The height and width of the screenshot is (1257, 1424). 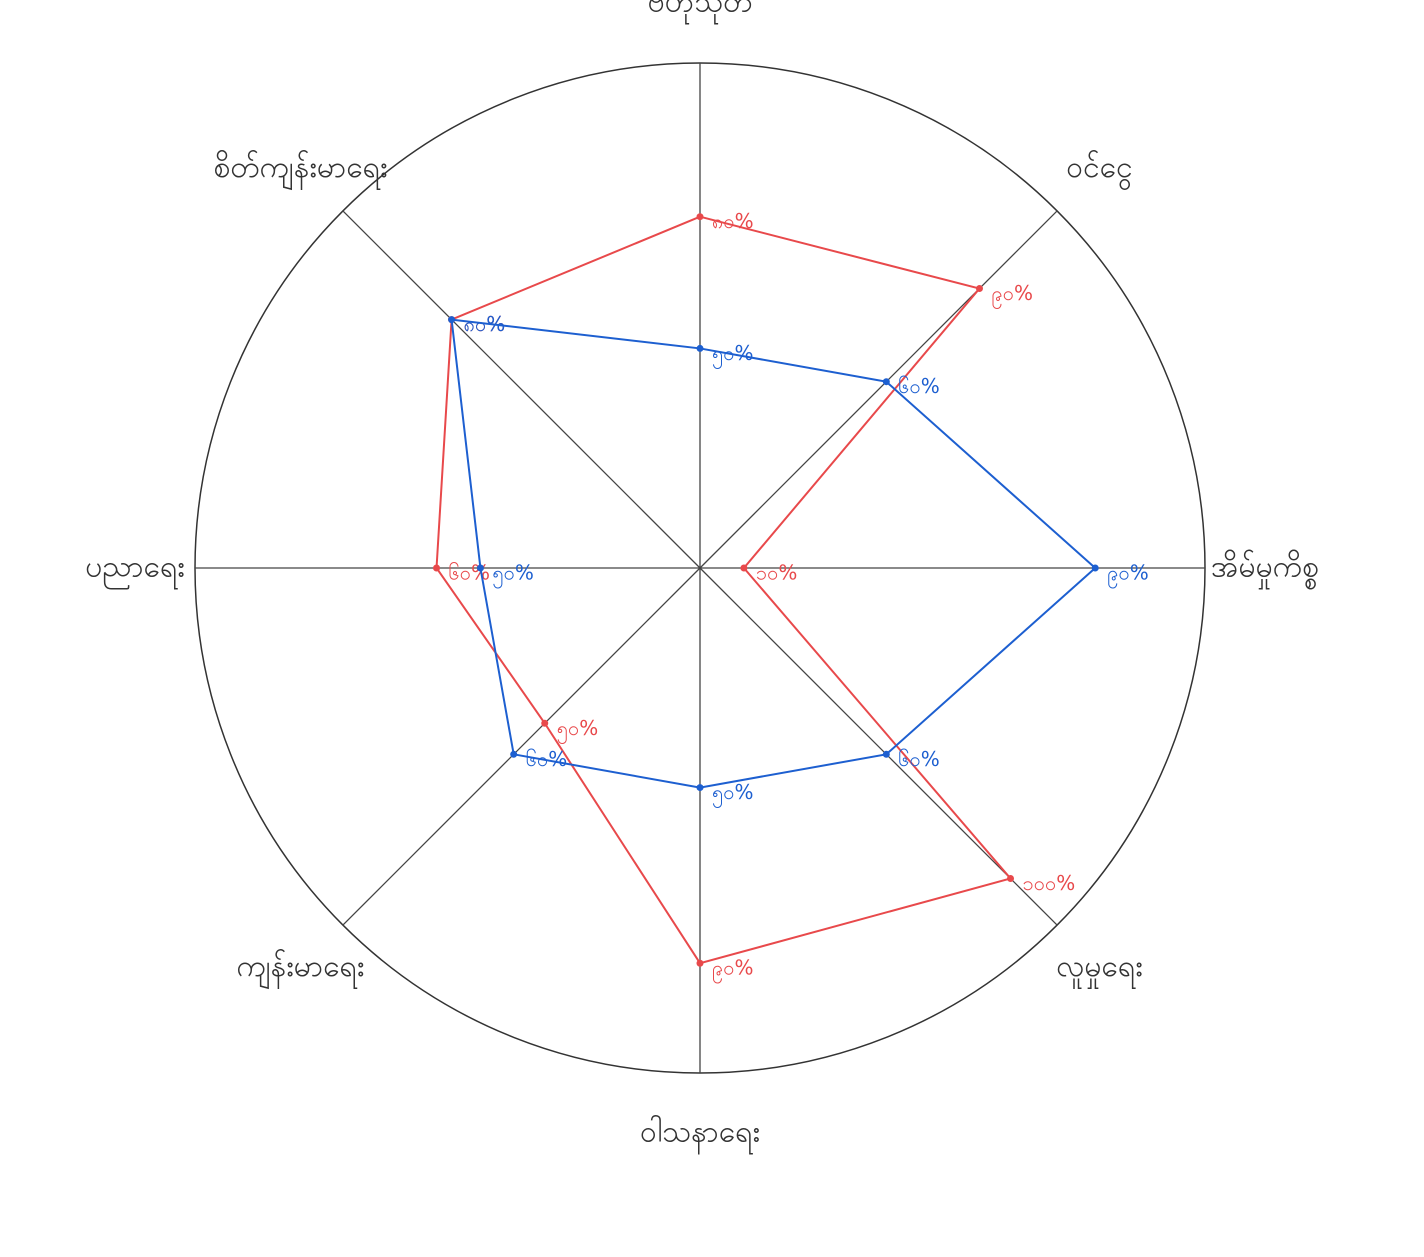 I want to click on axis-label: ဝါသနာရေး, so click(x=700, y=1135).